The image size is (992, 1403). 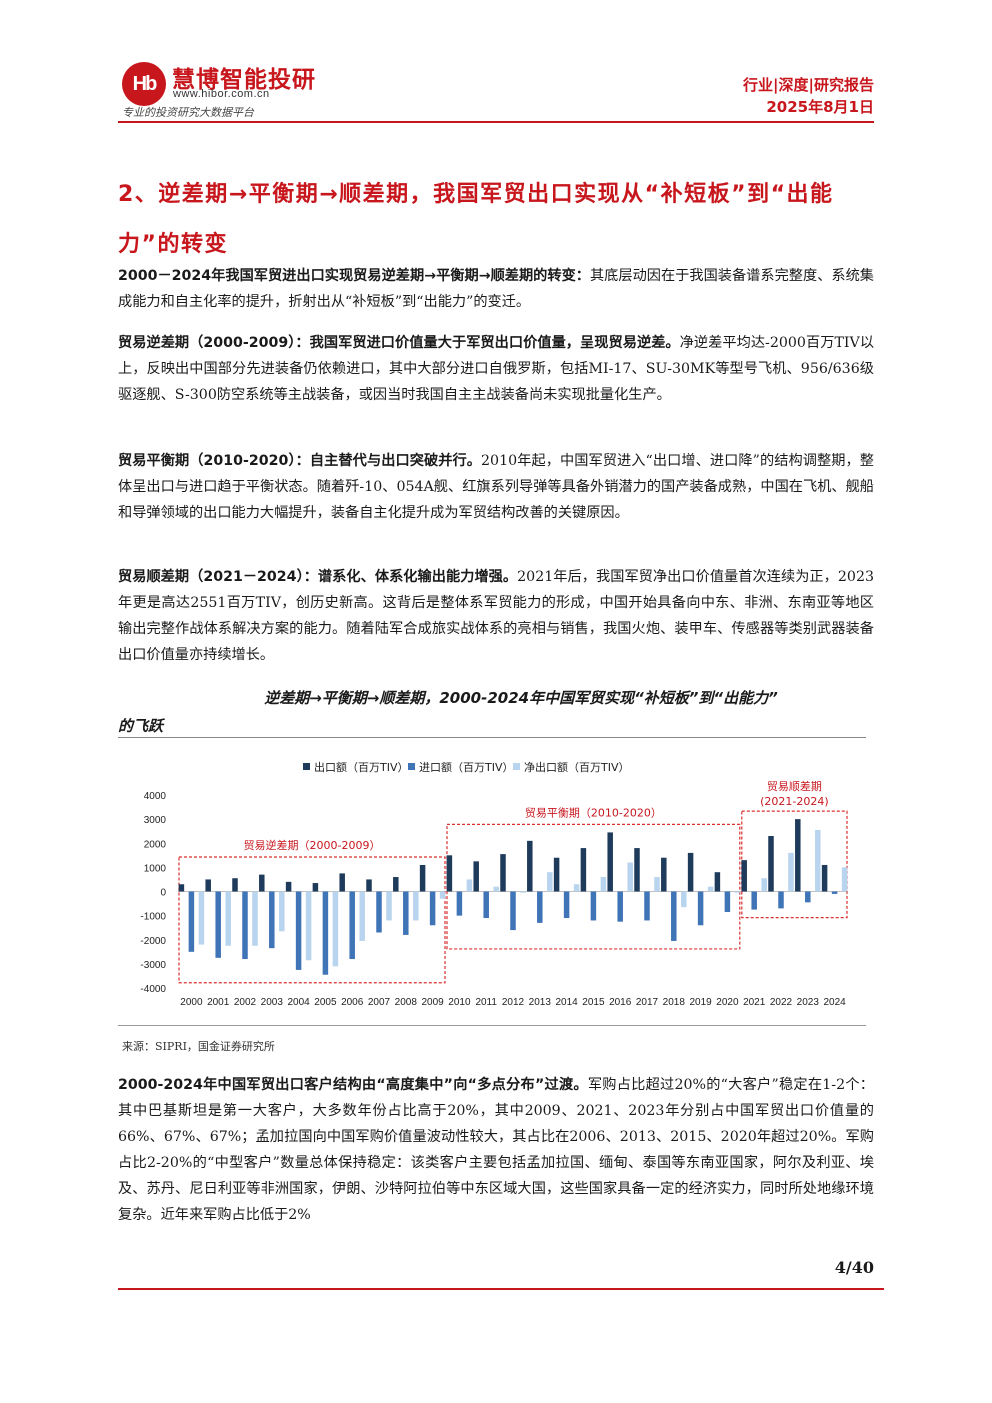 I want to click on x-tick-label: 2004, so click(x=298, y=1002).